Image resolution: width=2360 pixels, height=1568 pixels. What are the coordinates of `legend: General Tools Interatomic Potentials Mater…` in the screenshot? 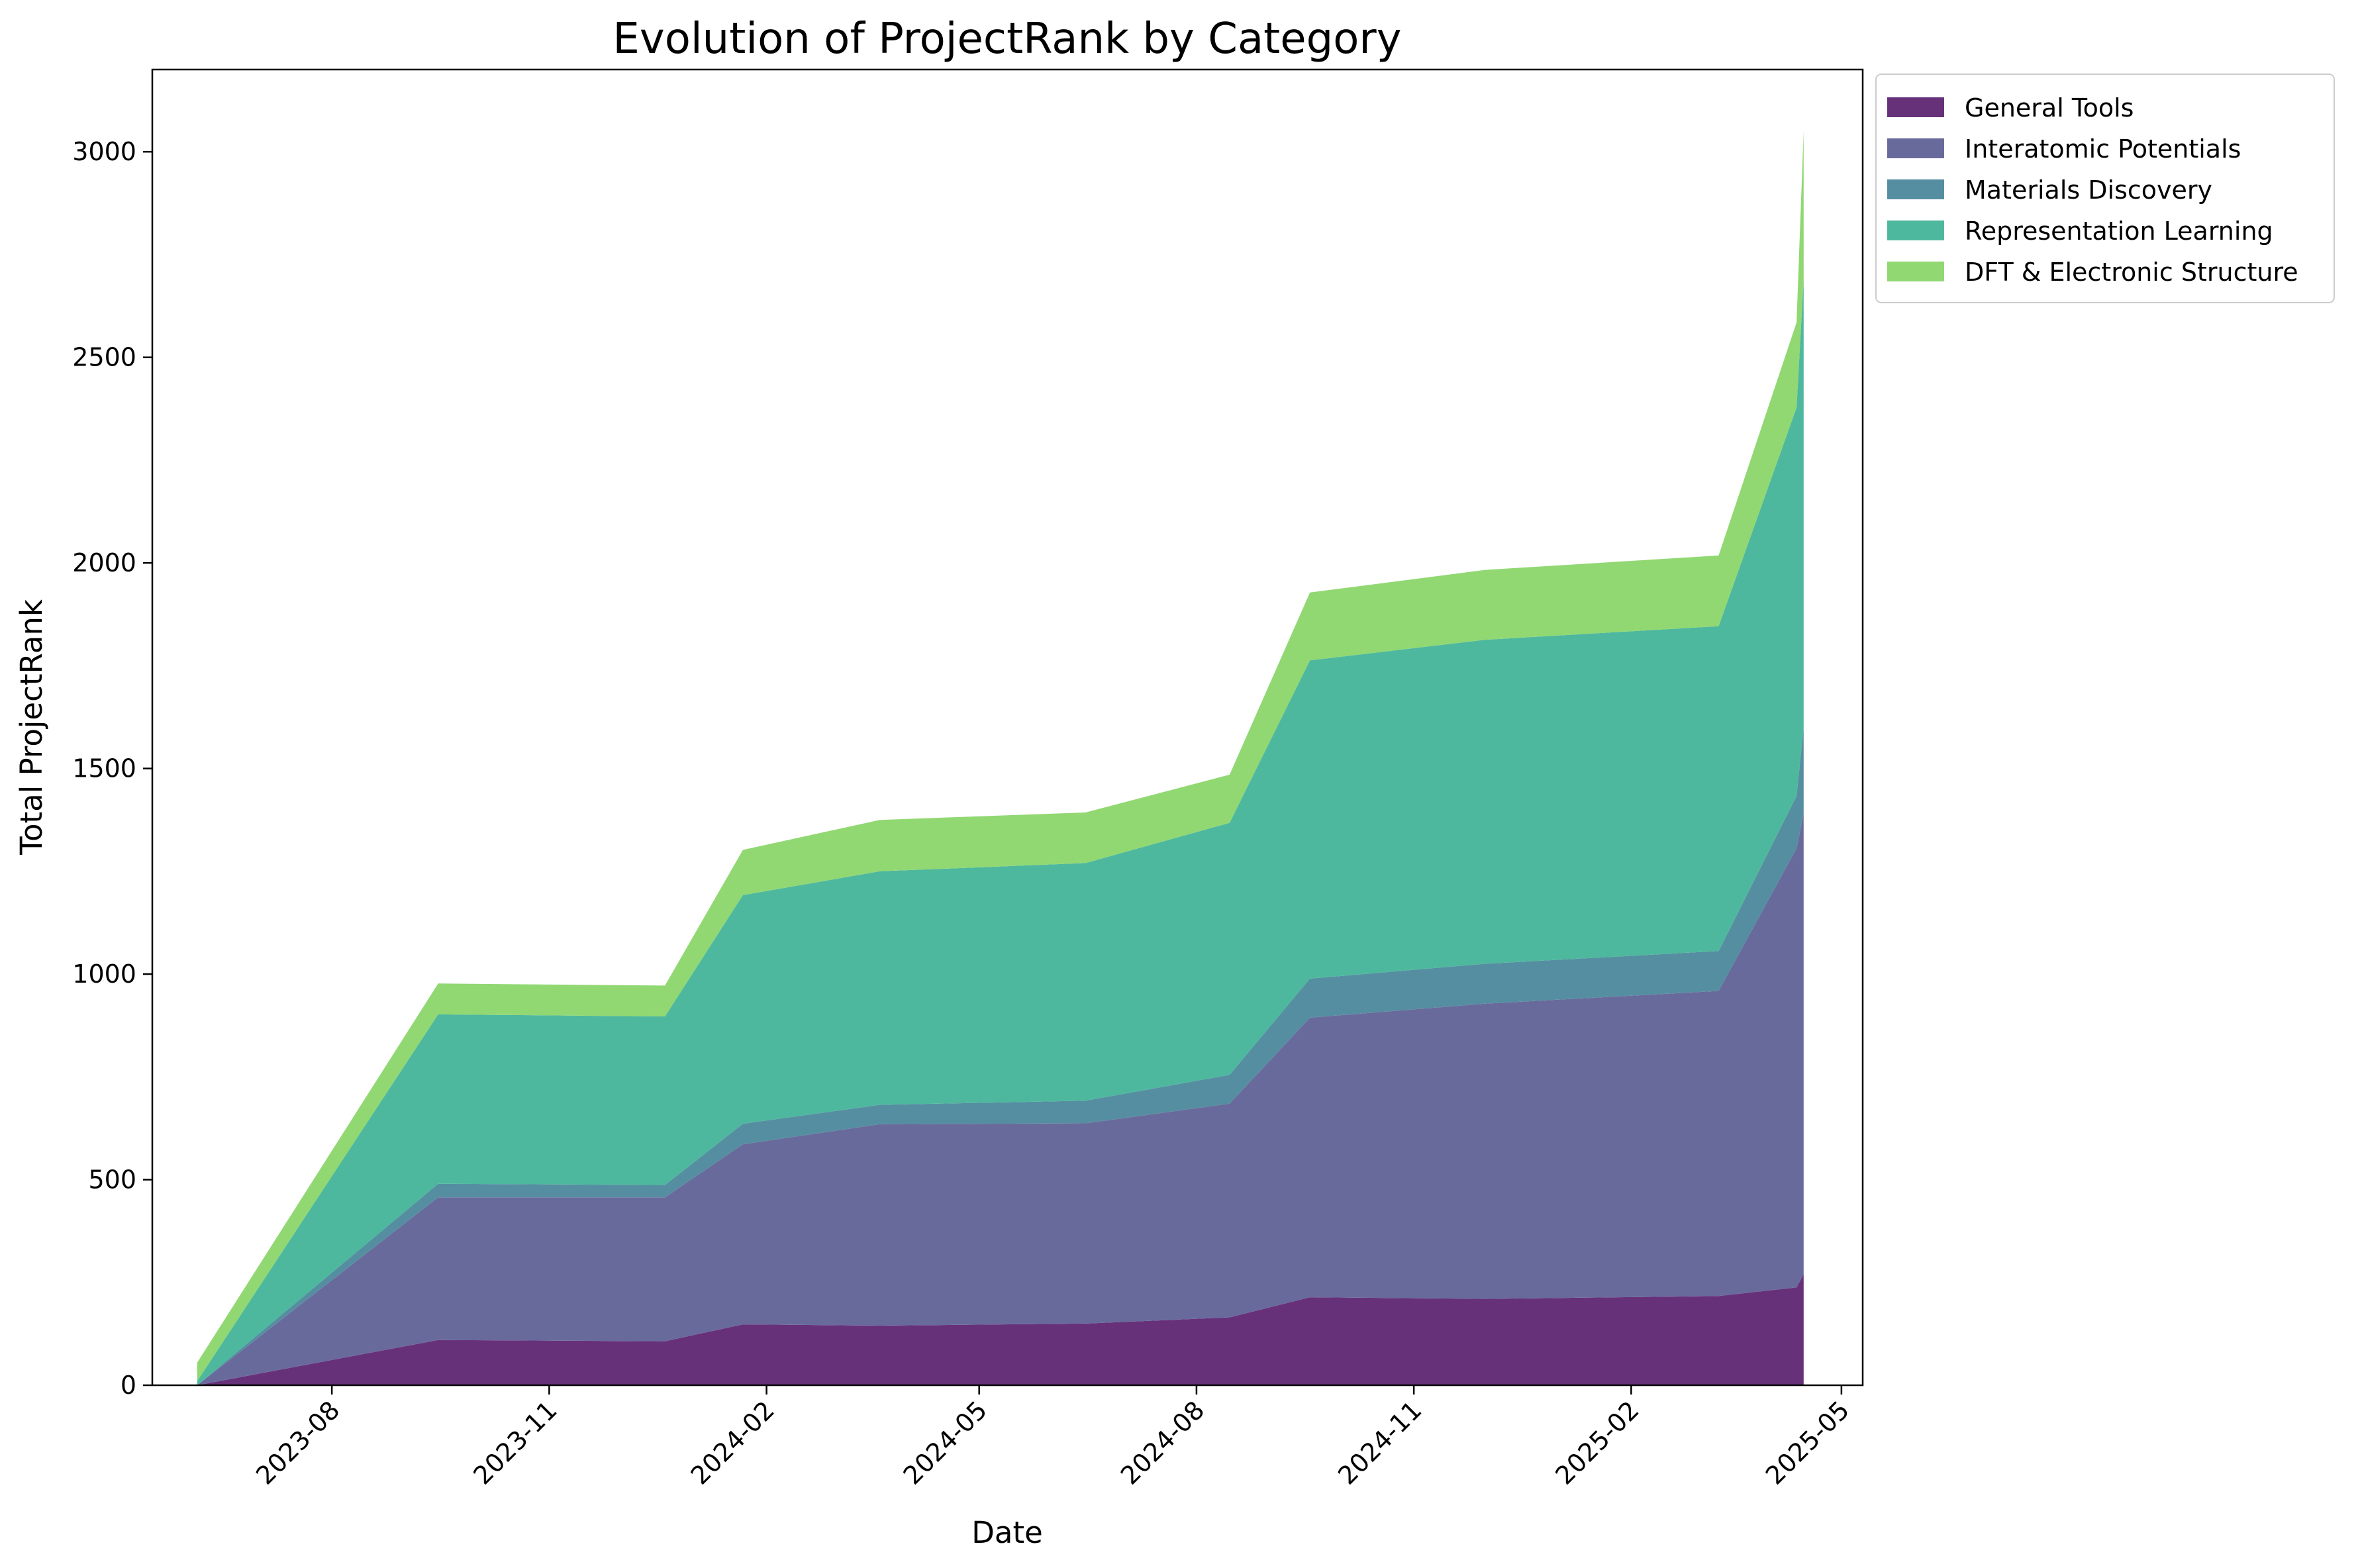 It's located at (2105, 188).